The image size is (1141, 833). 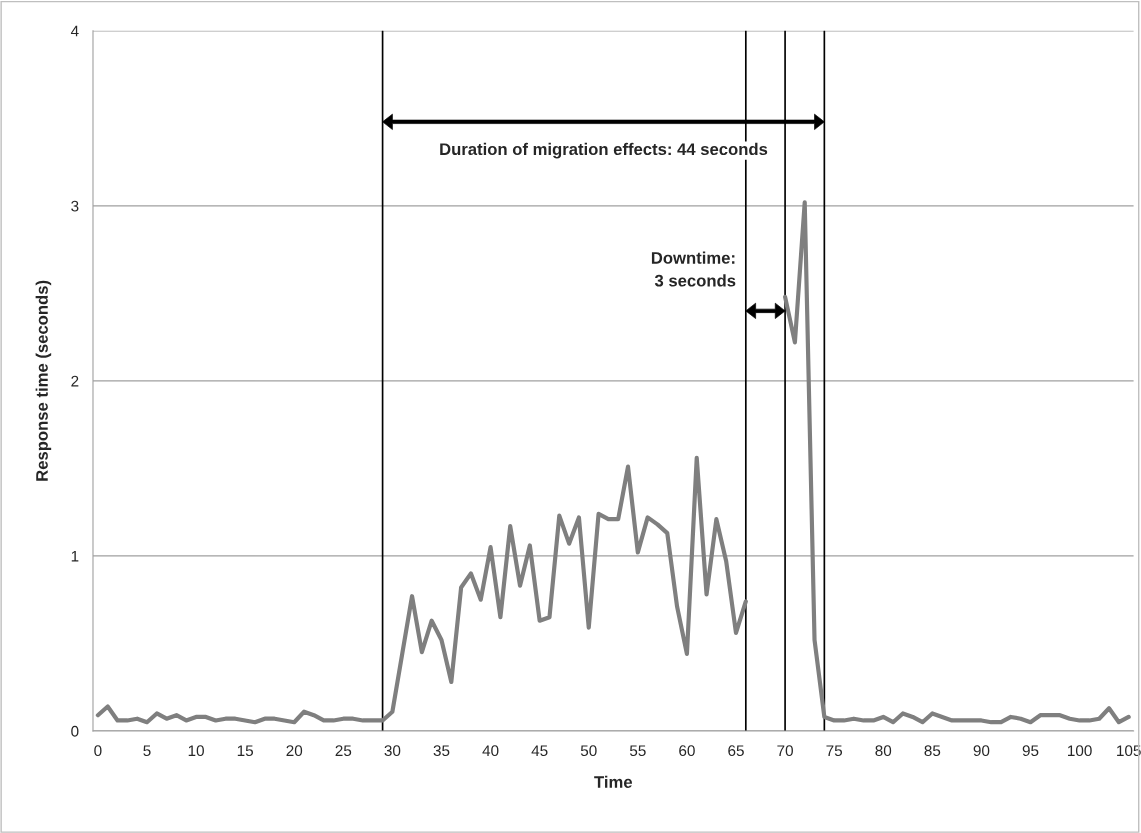 What do you see at coordinates (196, 751) in the screenshot?
I see `x-tick-label: 10` at bounding box center [196, 751].